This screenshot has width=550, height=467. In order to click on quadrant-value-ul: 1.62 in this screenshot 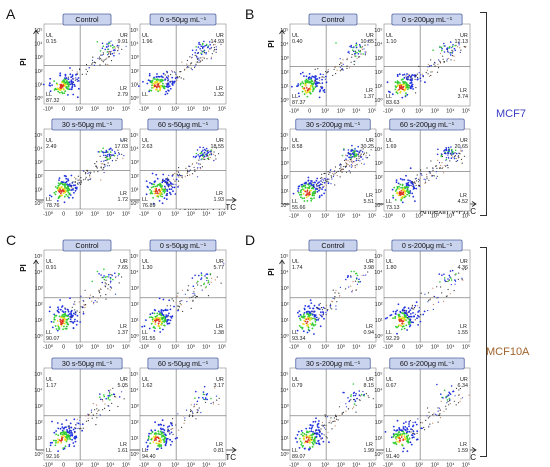, I will do `click(147, 386)`.